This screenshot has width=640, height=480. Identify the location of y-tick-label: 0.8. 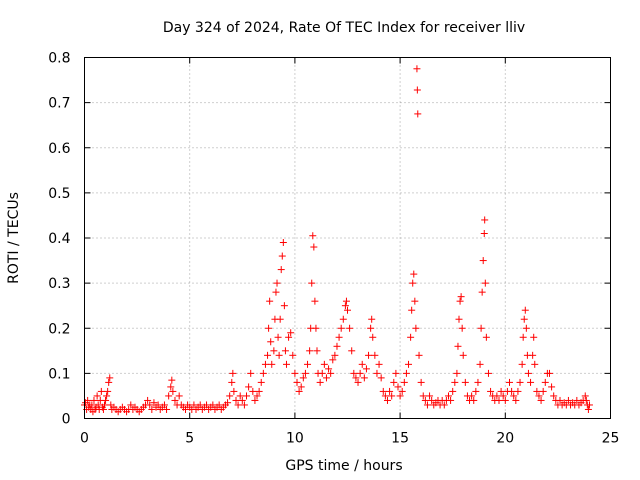
(59, 59).